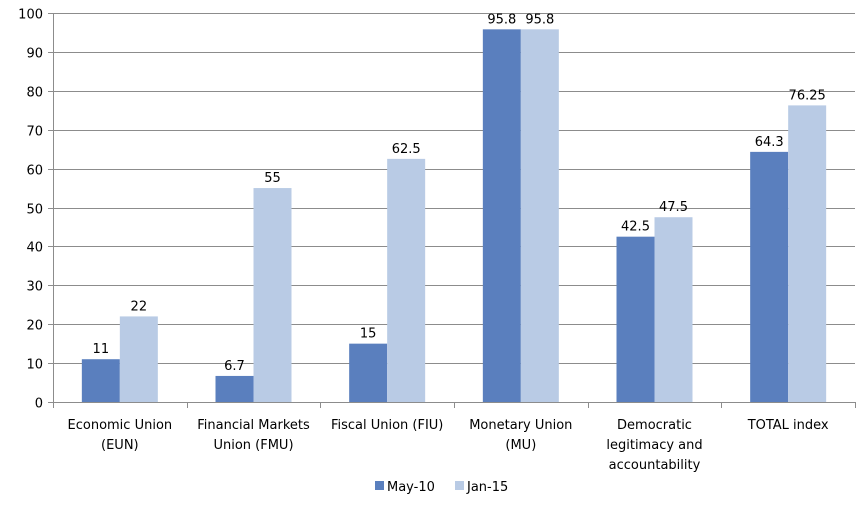 This screenshot has height=514, width=863. I want to click on x-category-label: (EUN), so click(120, 445).